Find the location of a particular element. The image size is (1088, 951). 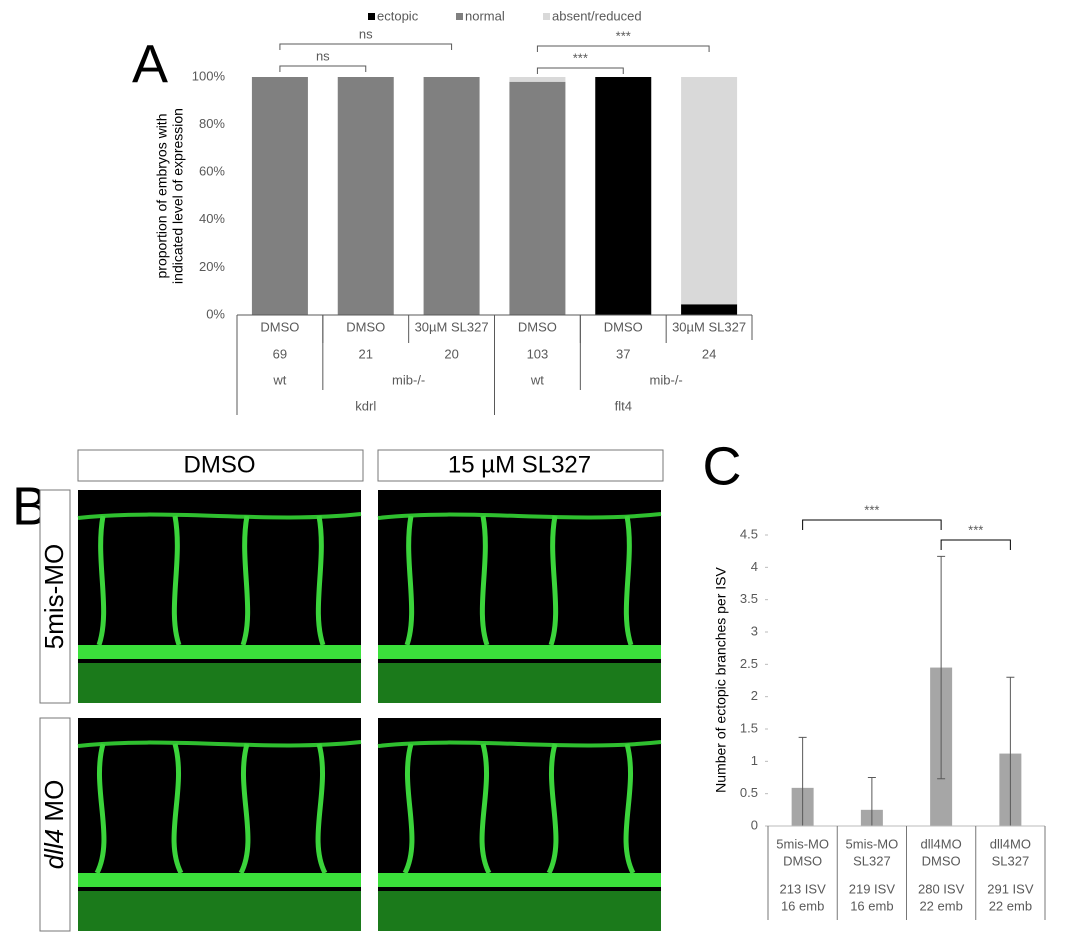

y-tick-label: 100% is located at coordinates (209, 75).